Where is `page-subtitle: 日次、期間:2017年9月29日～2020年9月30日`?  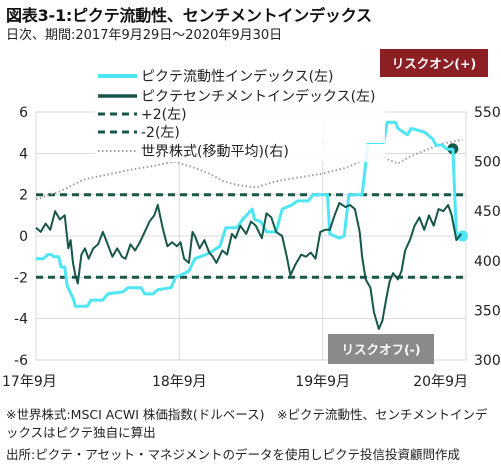
page-subtitle: 日次、期間:2017年9月29日～2020年9月30日 is located at coordinates (144, 35).